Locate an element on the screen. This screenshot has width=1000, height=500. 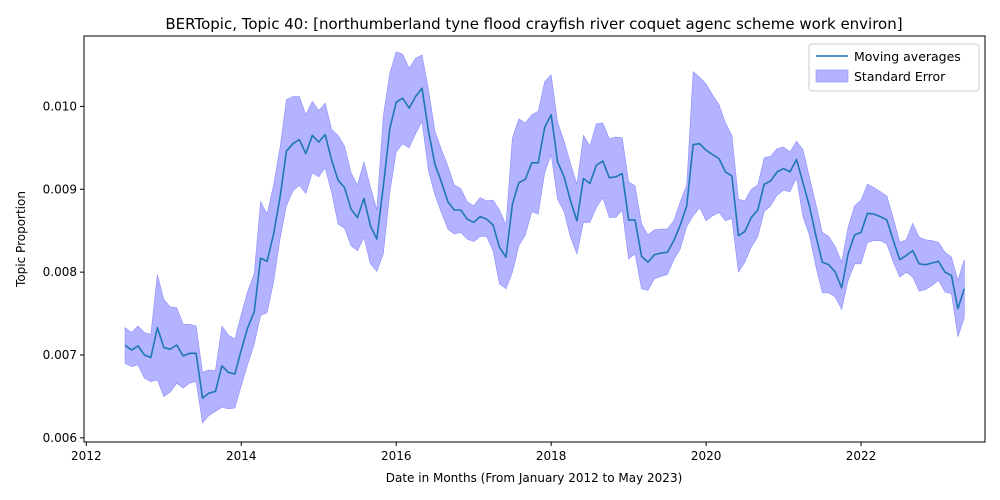
x-tick-label: 2016 is located at coordinates (396, 456).